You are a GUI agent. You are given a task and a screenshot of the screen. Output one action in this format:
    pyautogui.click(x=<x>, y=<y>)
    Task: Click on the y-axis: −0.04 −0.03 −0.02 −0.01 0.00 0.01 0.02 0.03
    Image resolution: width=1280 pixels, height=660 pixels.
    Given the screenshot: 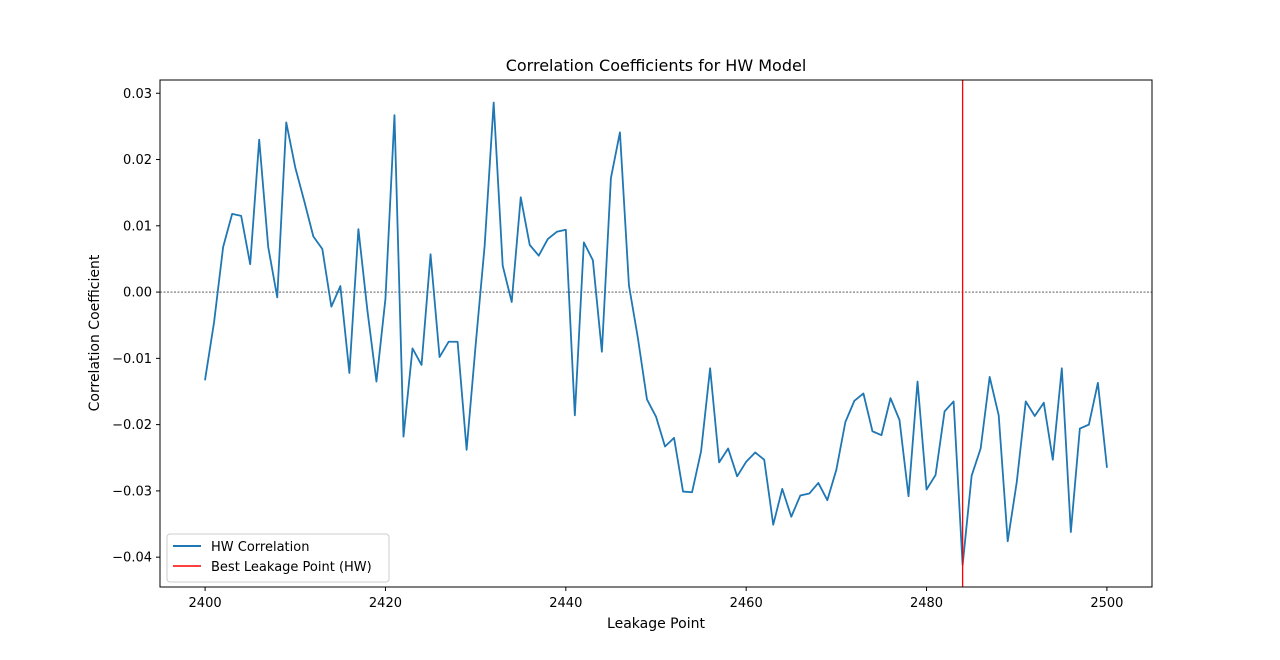 What is the action you would take?
    pyautogui.click(x=136, y=326)
    